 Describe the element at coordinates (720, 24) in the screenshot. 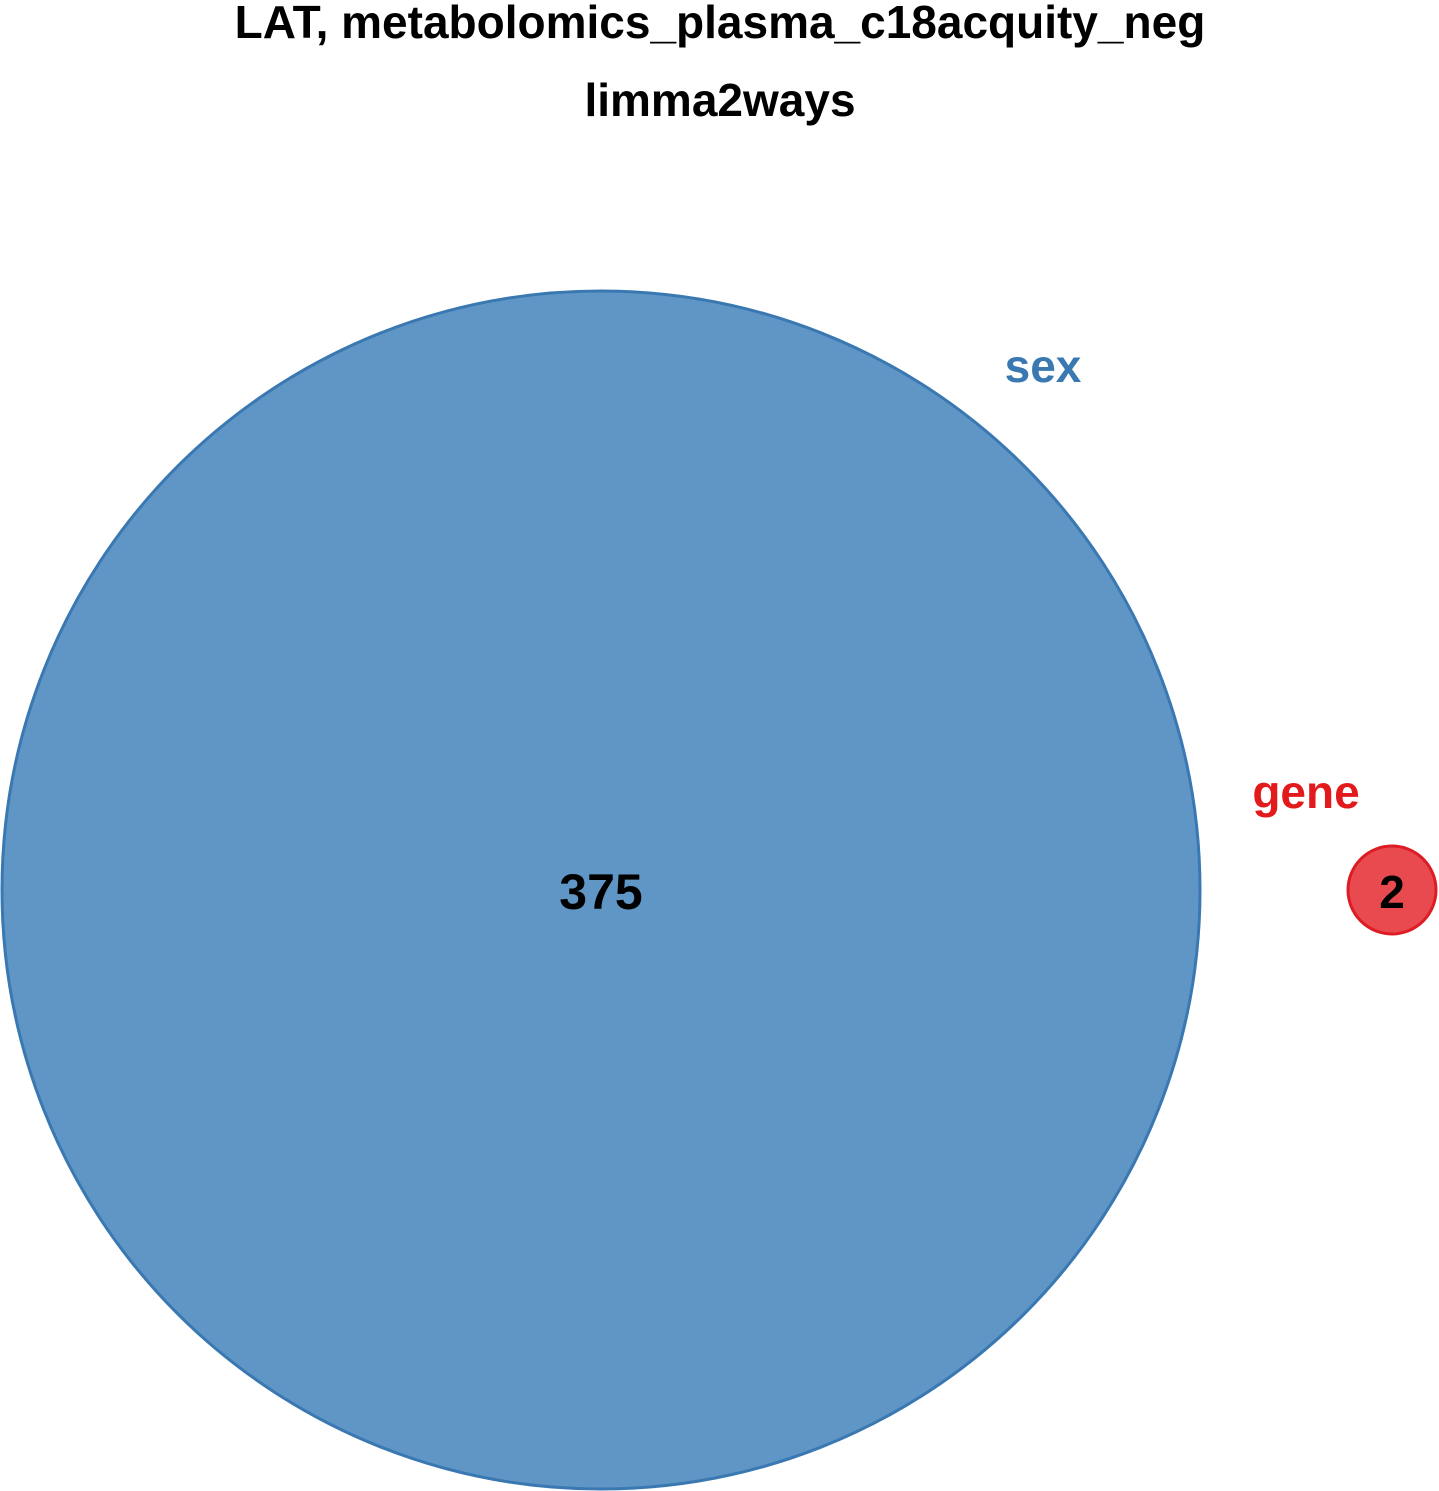

I see `diagram-title-line1: LAT, metabolomics_plasma_c18acquity_neg` at that location.